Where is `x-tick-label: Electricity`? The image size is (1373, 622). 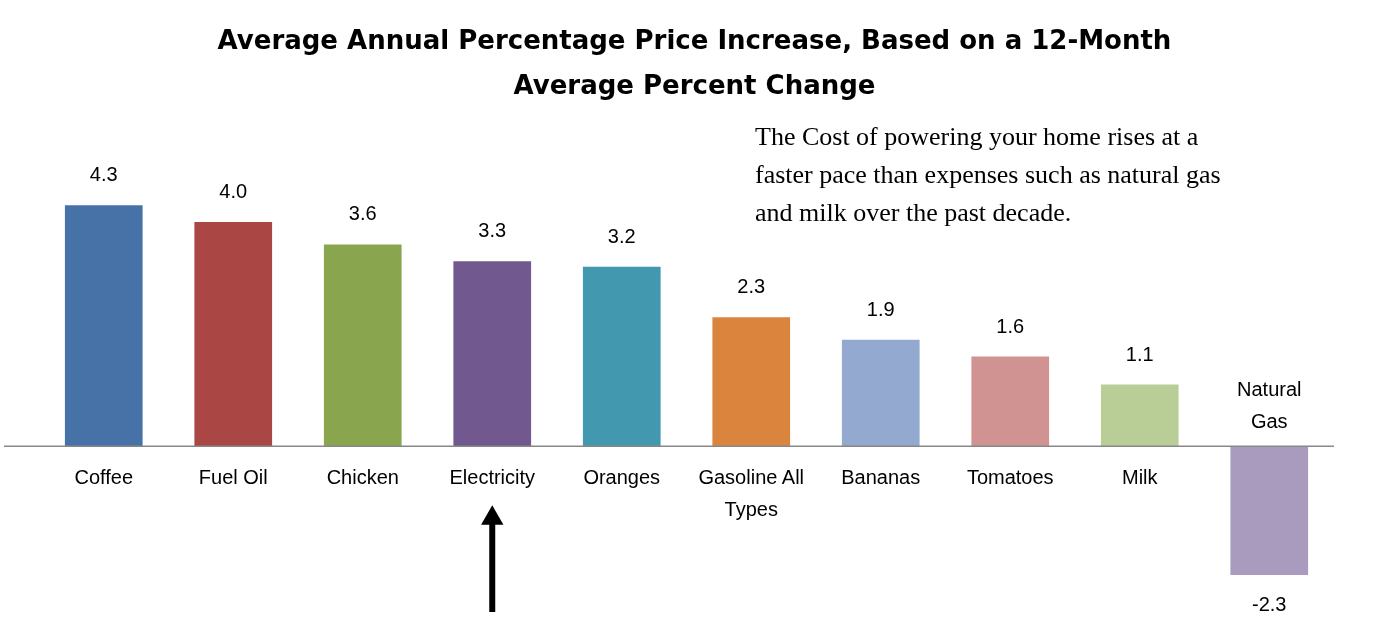
x-tick-label: Electricity is located at coordinates (492, 477).